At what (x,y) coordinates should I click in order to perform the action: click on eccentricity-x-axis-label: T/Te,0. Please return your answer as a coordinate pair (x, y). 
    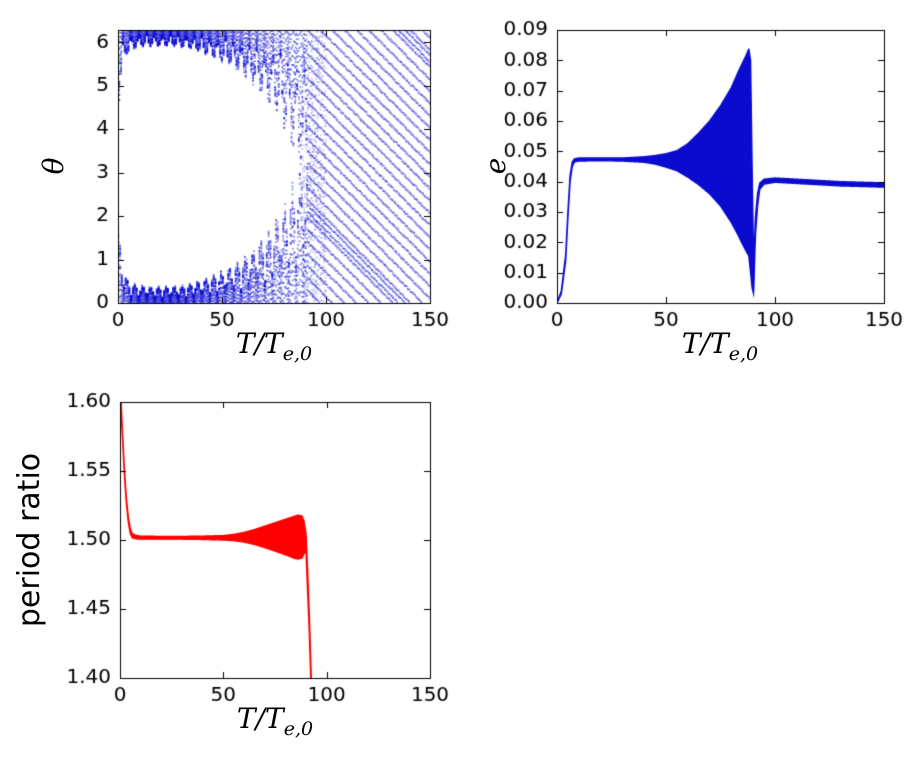
    Looking at the image, I should click on (720, 347).